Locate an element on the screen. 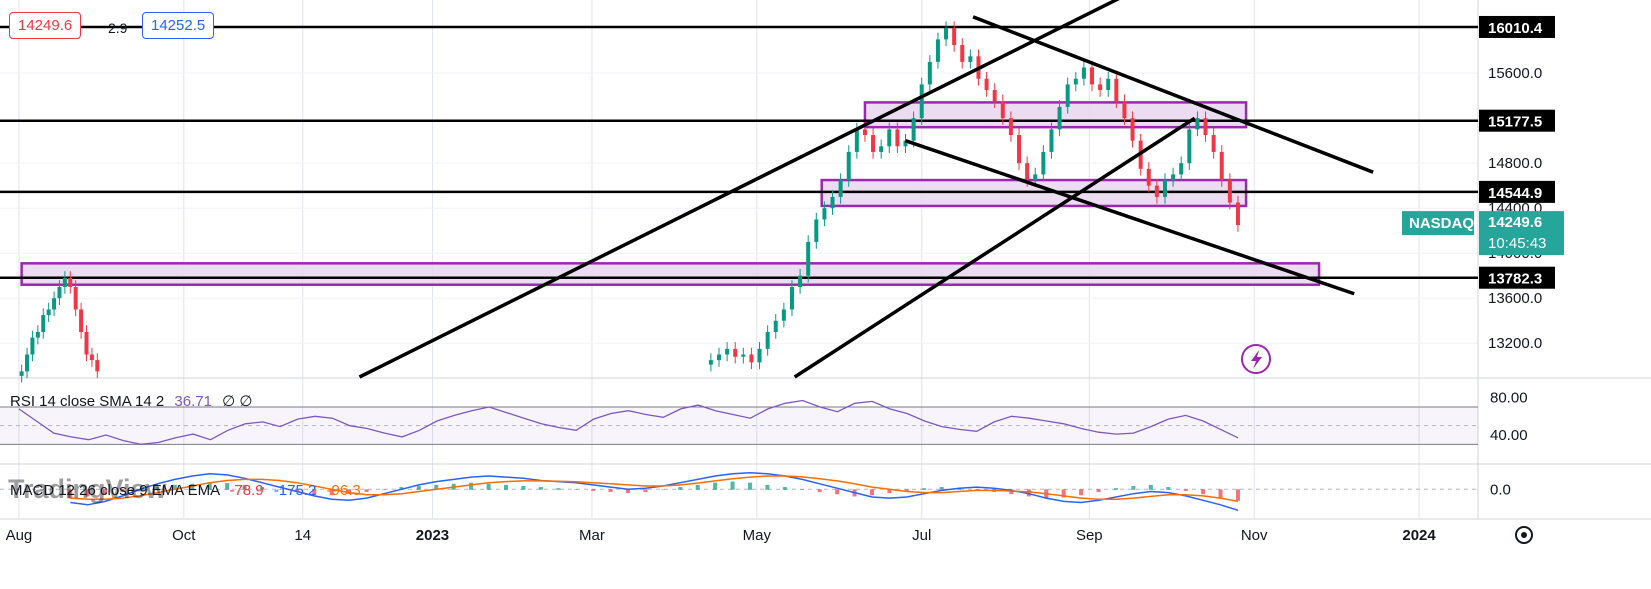 This screenshot has height=589, width=1651. rsi-tick-label: 80.00 is located at coordinates (1509, 398).